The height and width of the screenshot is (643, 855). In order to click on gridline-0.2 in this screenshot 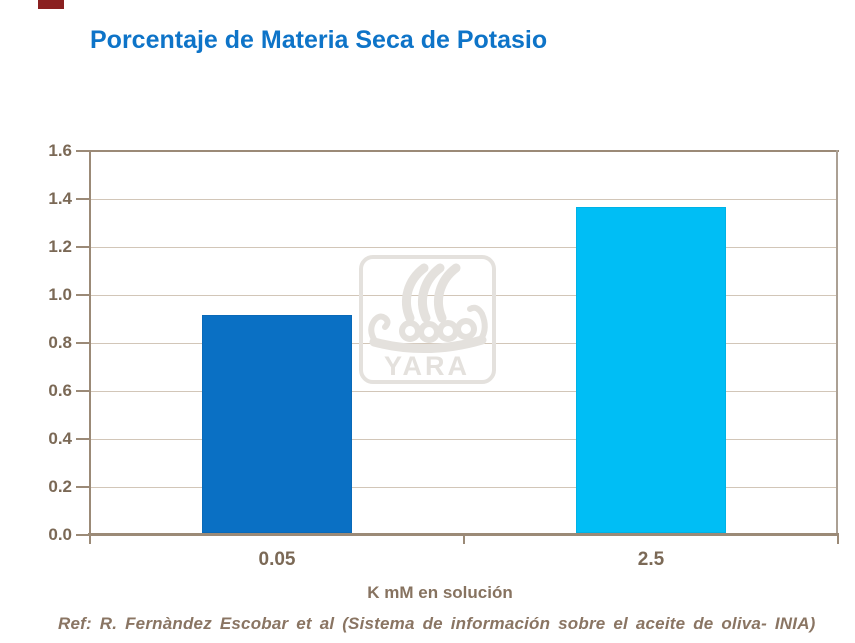, I will do `click(463, 487)`.